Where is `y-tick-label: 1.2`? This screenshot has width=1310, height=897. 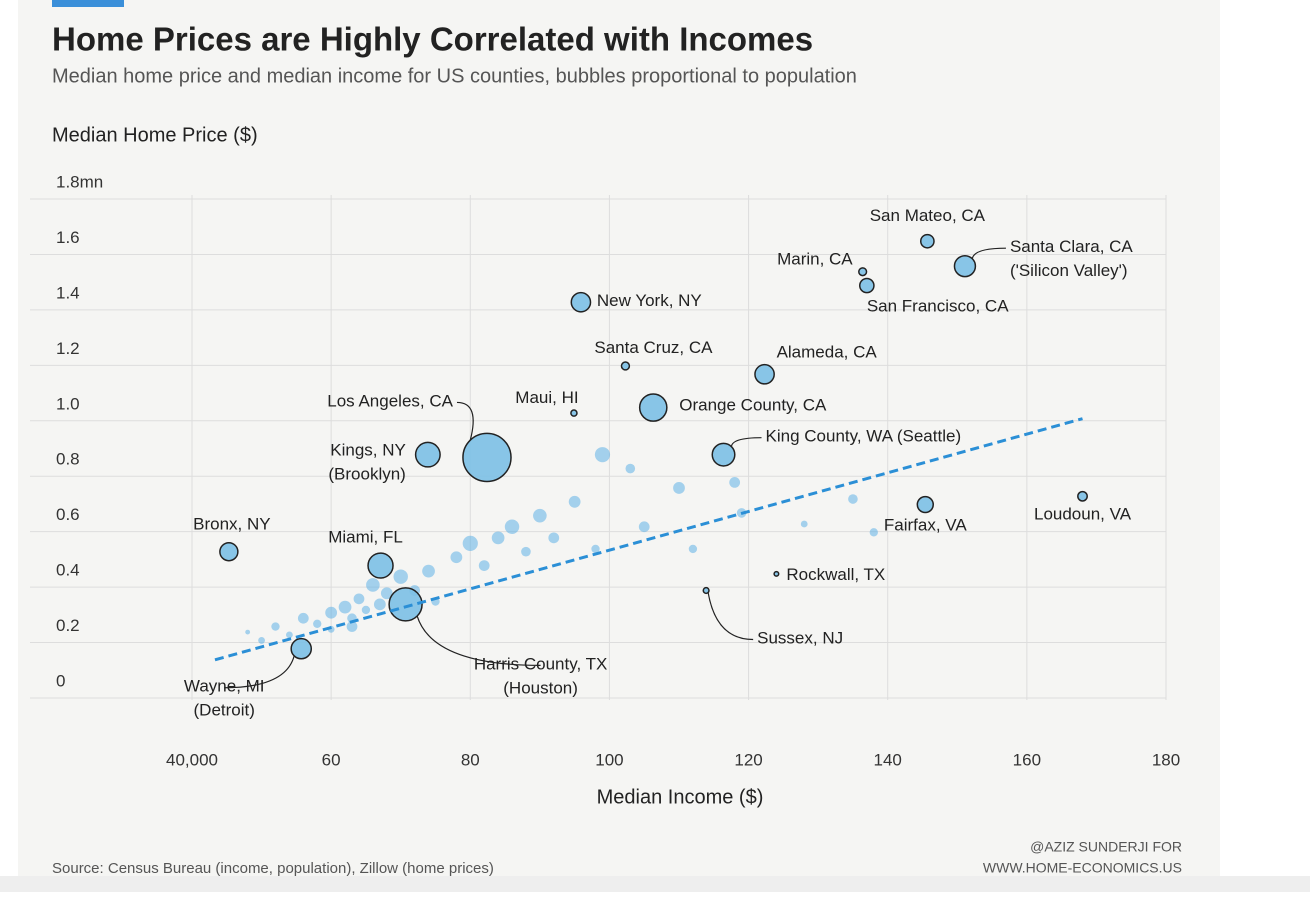 y-tick-label: 1.2 is located at coordinates (68, 348).